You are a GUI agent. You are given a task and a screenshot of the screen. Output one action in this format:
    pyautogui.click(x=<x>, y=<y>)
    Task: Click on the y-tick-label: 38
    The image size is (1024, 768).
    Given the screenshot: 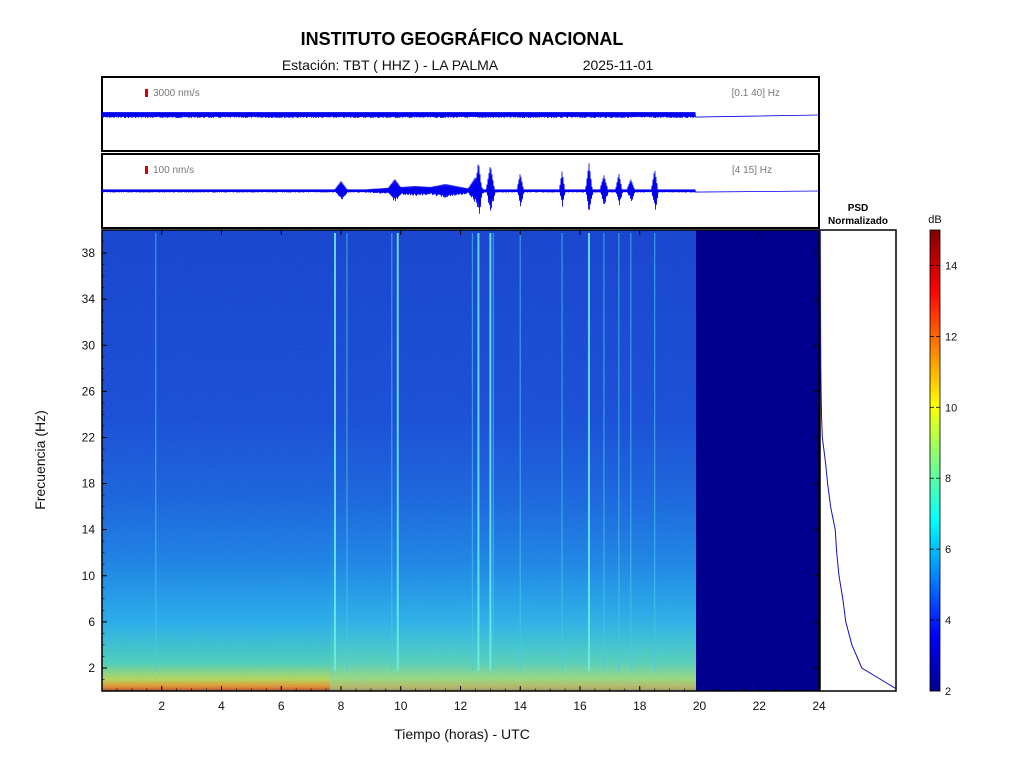 What is the action you would take?
    pyautogui.click(x=89, y=253)
    